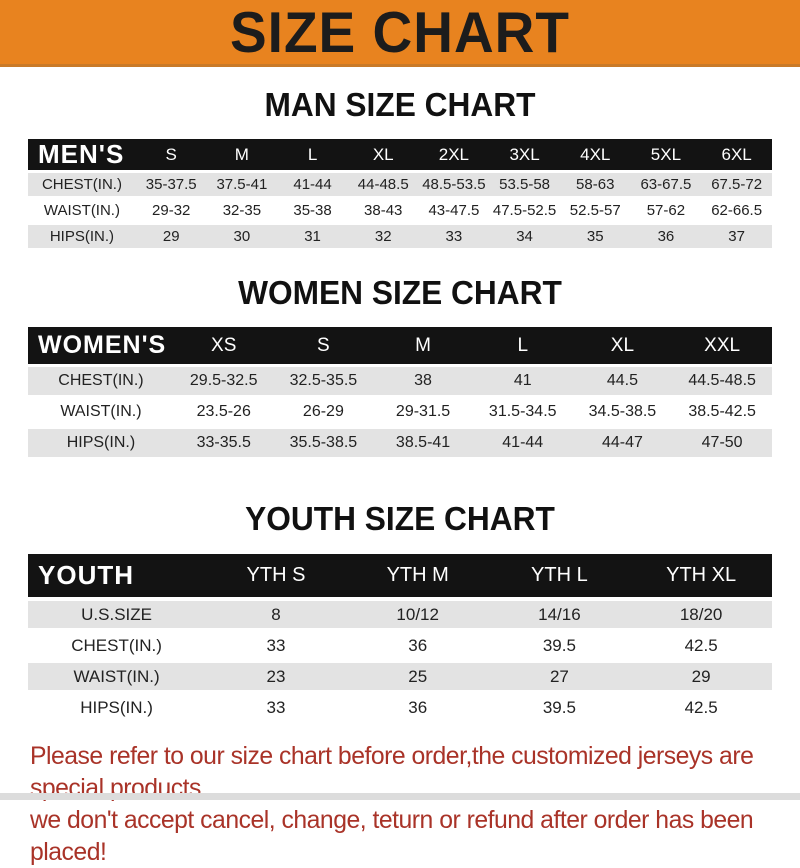 The width and height of the screenshot is (800, 868). What do you see at coordinates (400, 707) in the screenshot?
I see `table-row: HIPS(IN.) 33 36 39.5 42.5` at bounding box center [400, 707].